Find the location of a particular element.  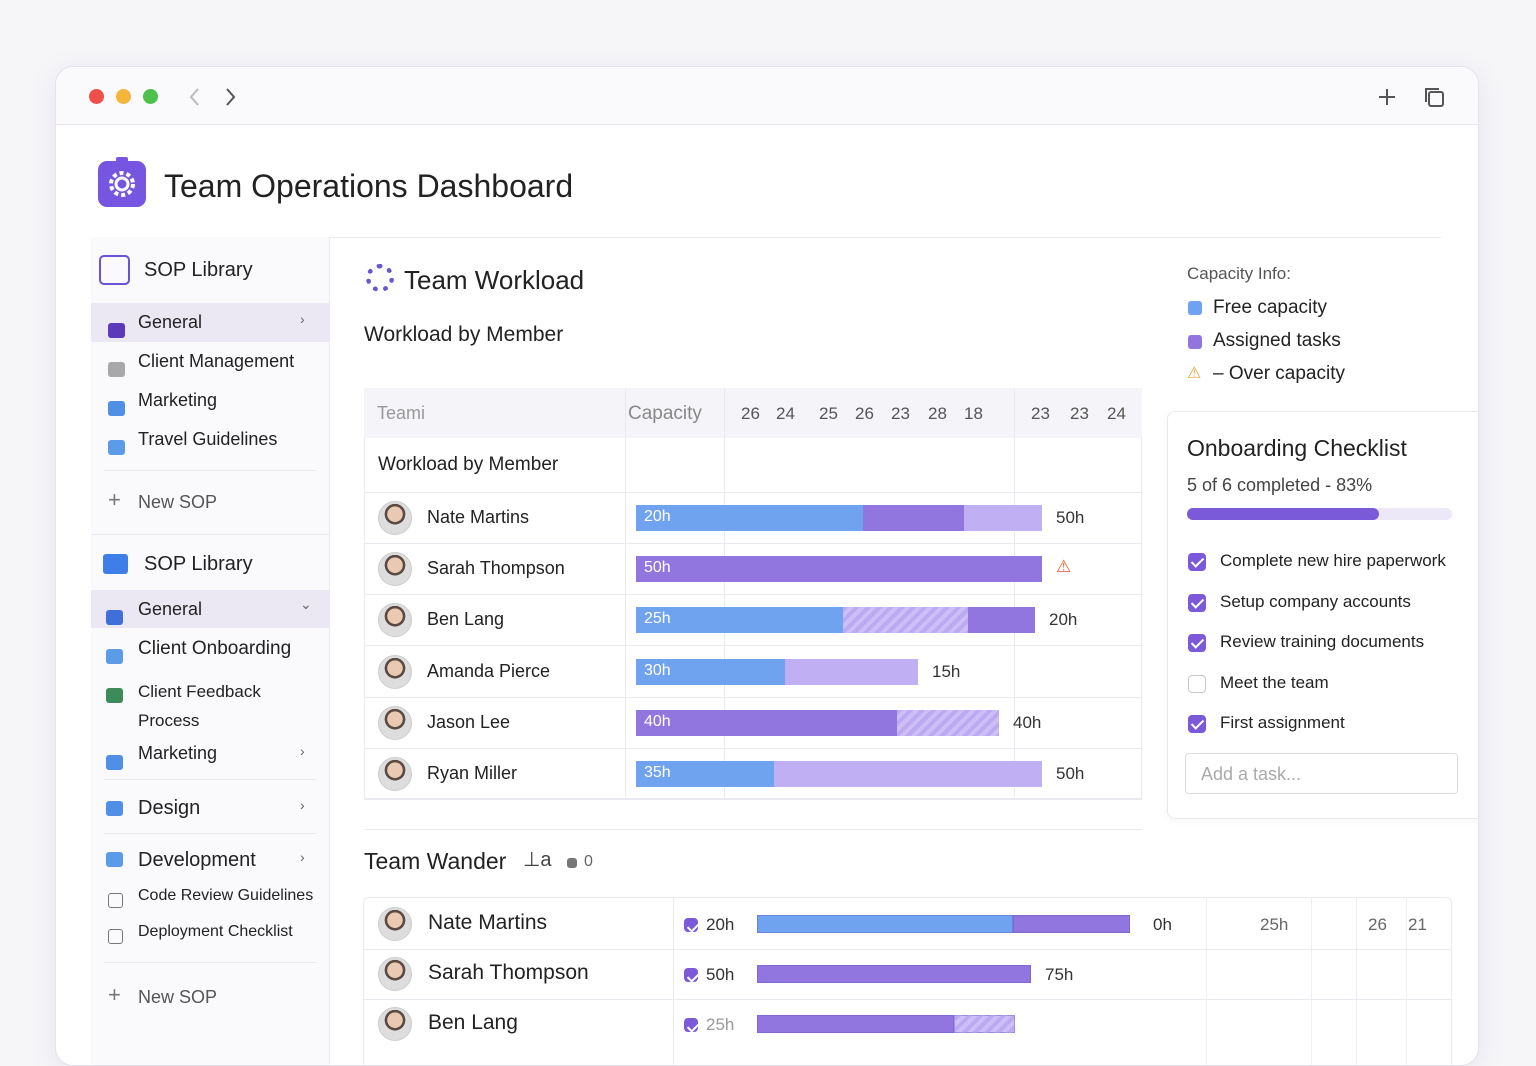

zoom-button is located at coordinates (150, 96).